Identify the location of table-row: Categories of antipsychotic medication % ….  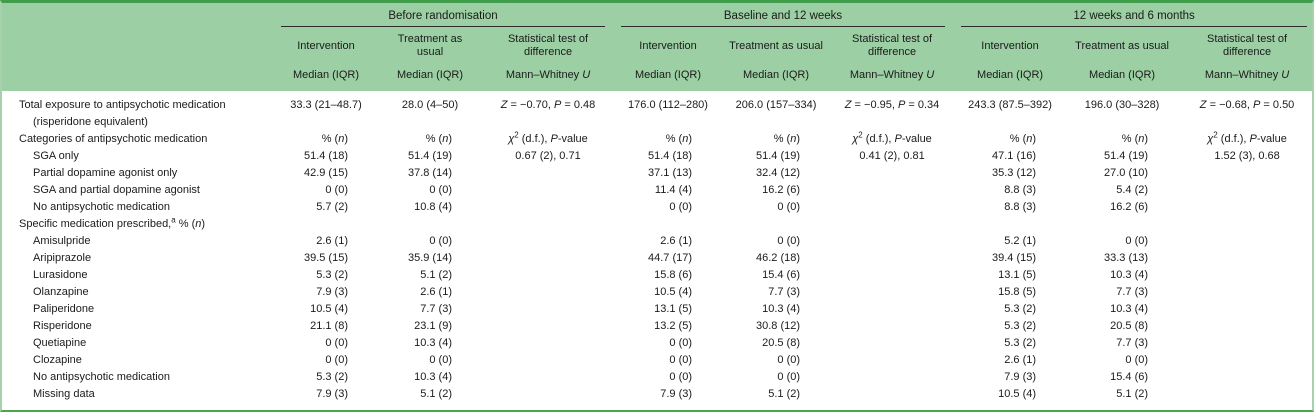
(657, 139).